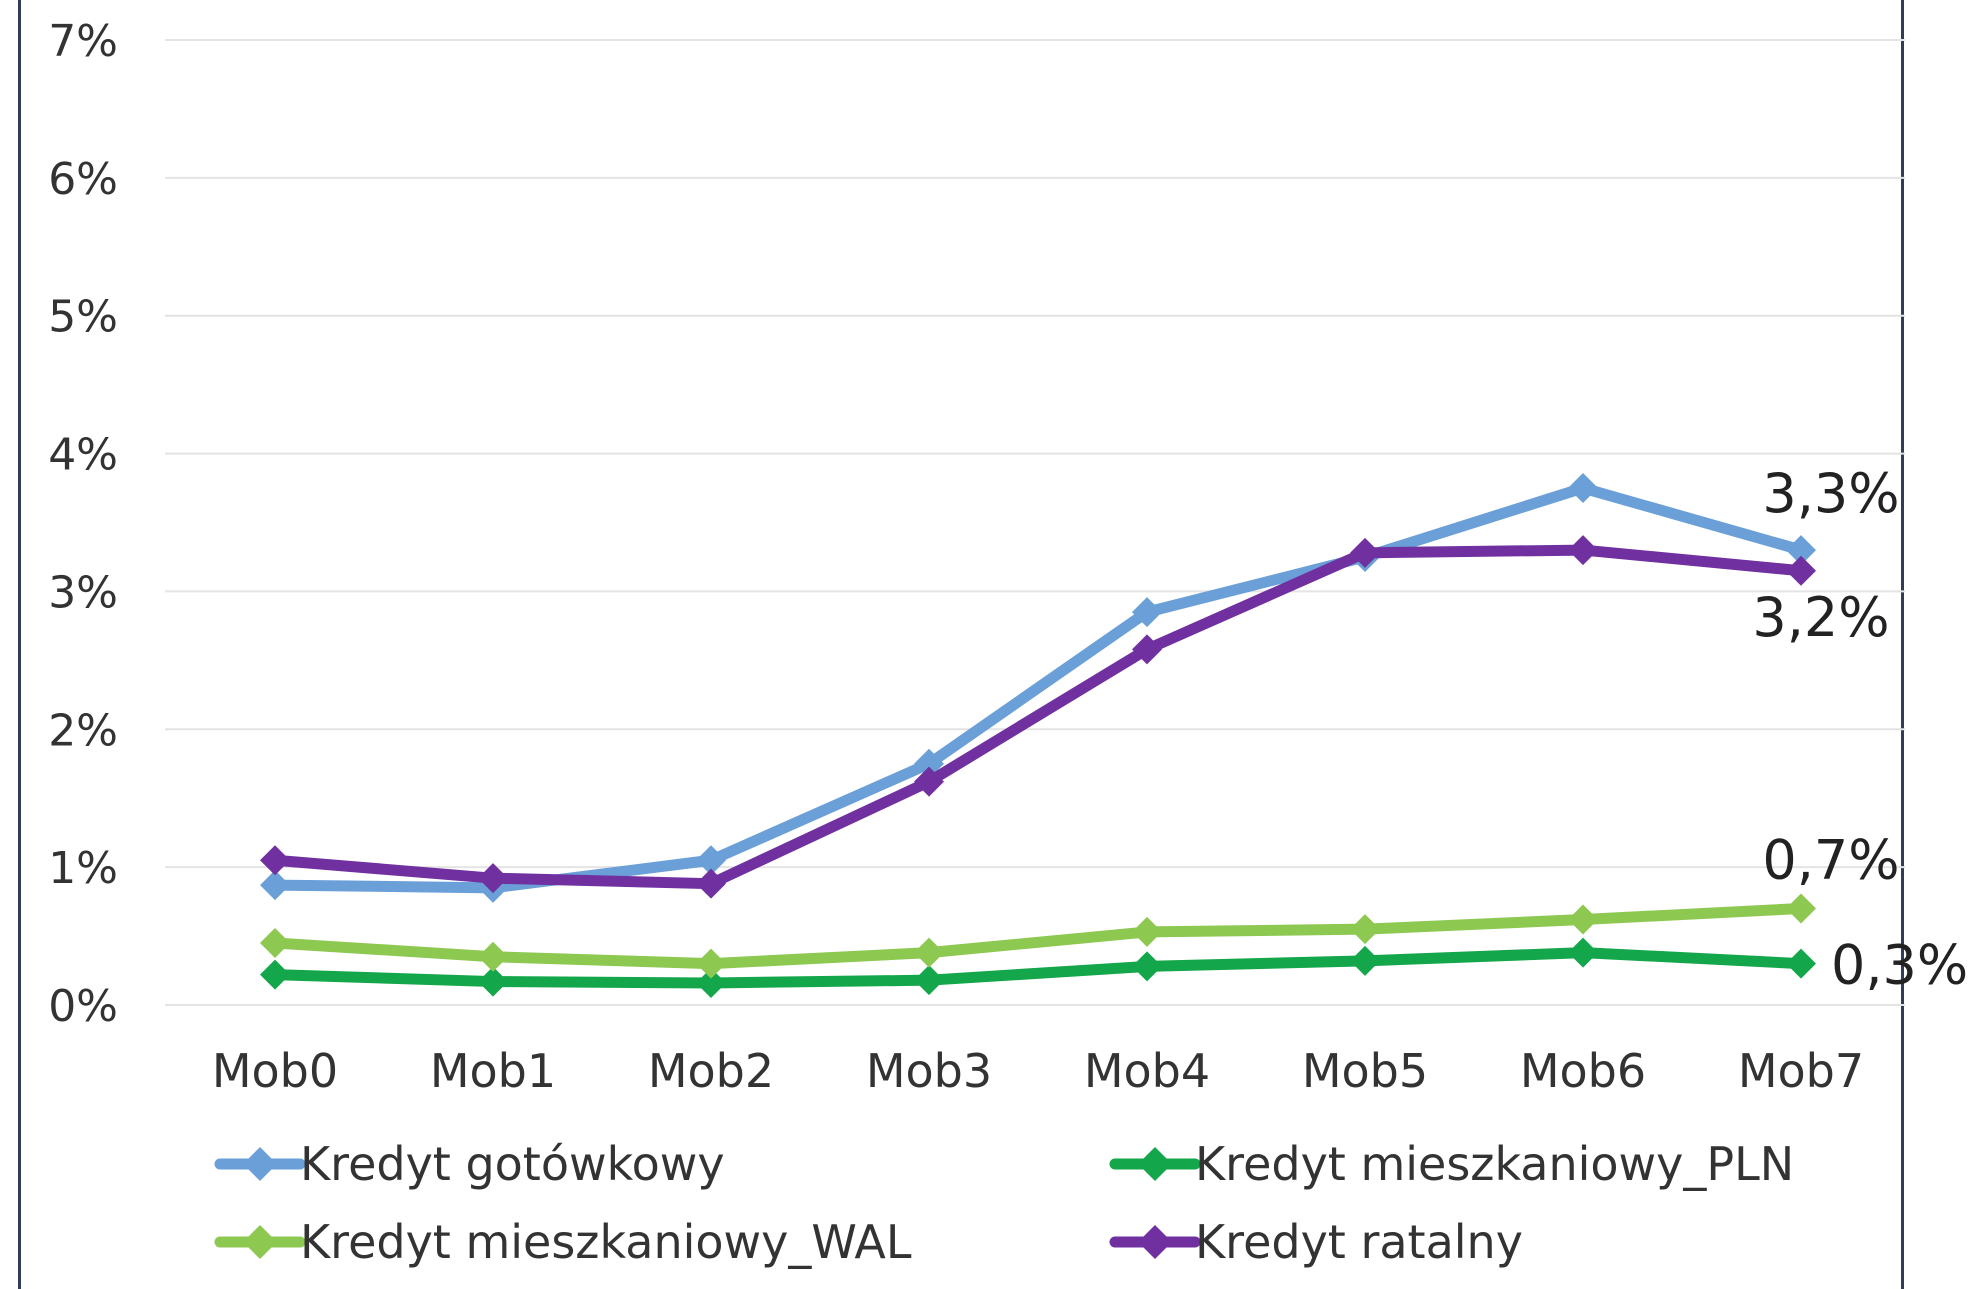 The height and width of the screenshot is (1289, 1982). I want to click on y-tick-label: 4%, so click(83, 455).